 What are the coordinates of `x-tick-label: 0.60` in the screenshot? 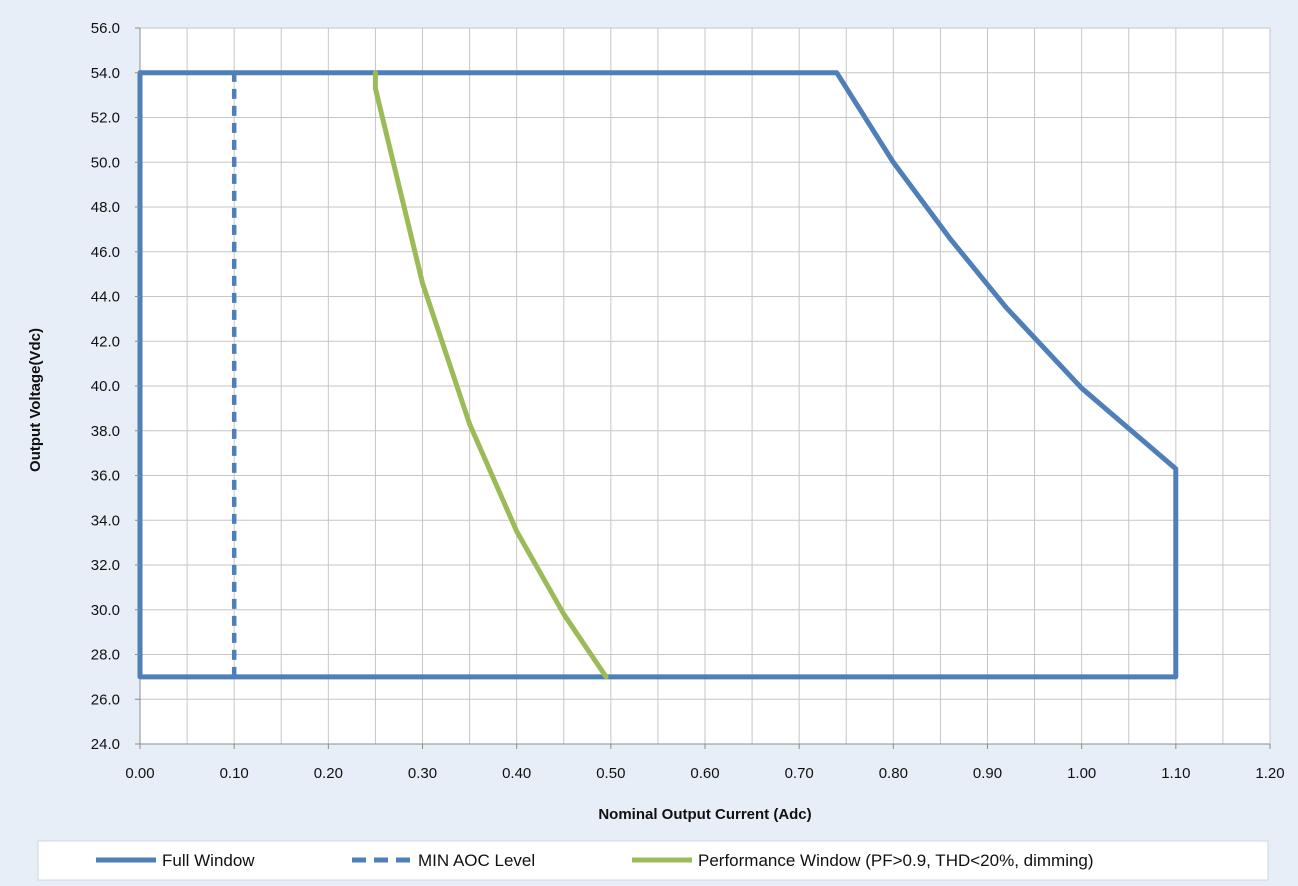 It's located at (704, 773).